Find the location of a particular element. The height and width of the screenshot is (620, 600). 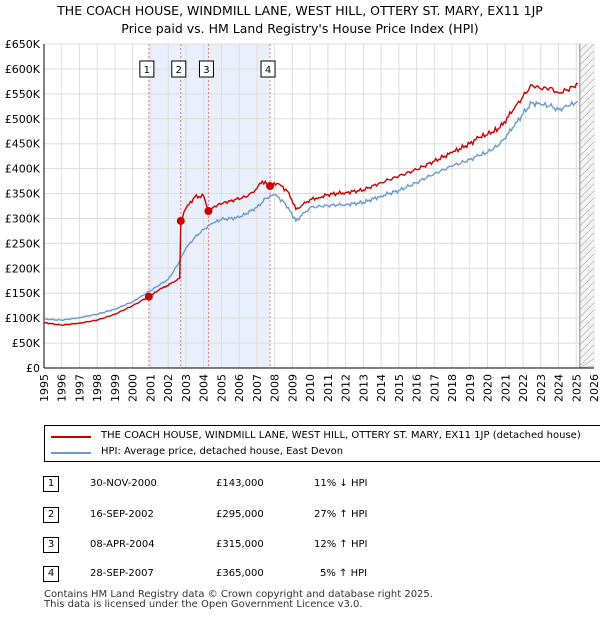

x-tick-label: 2006 is located at coordinates (239, 388).